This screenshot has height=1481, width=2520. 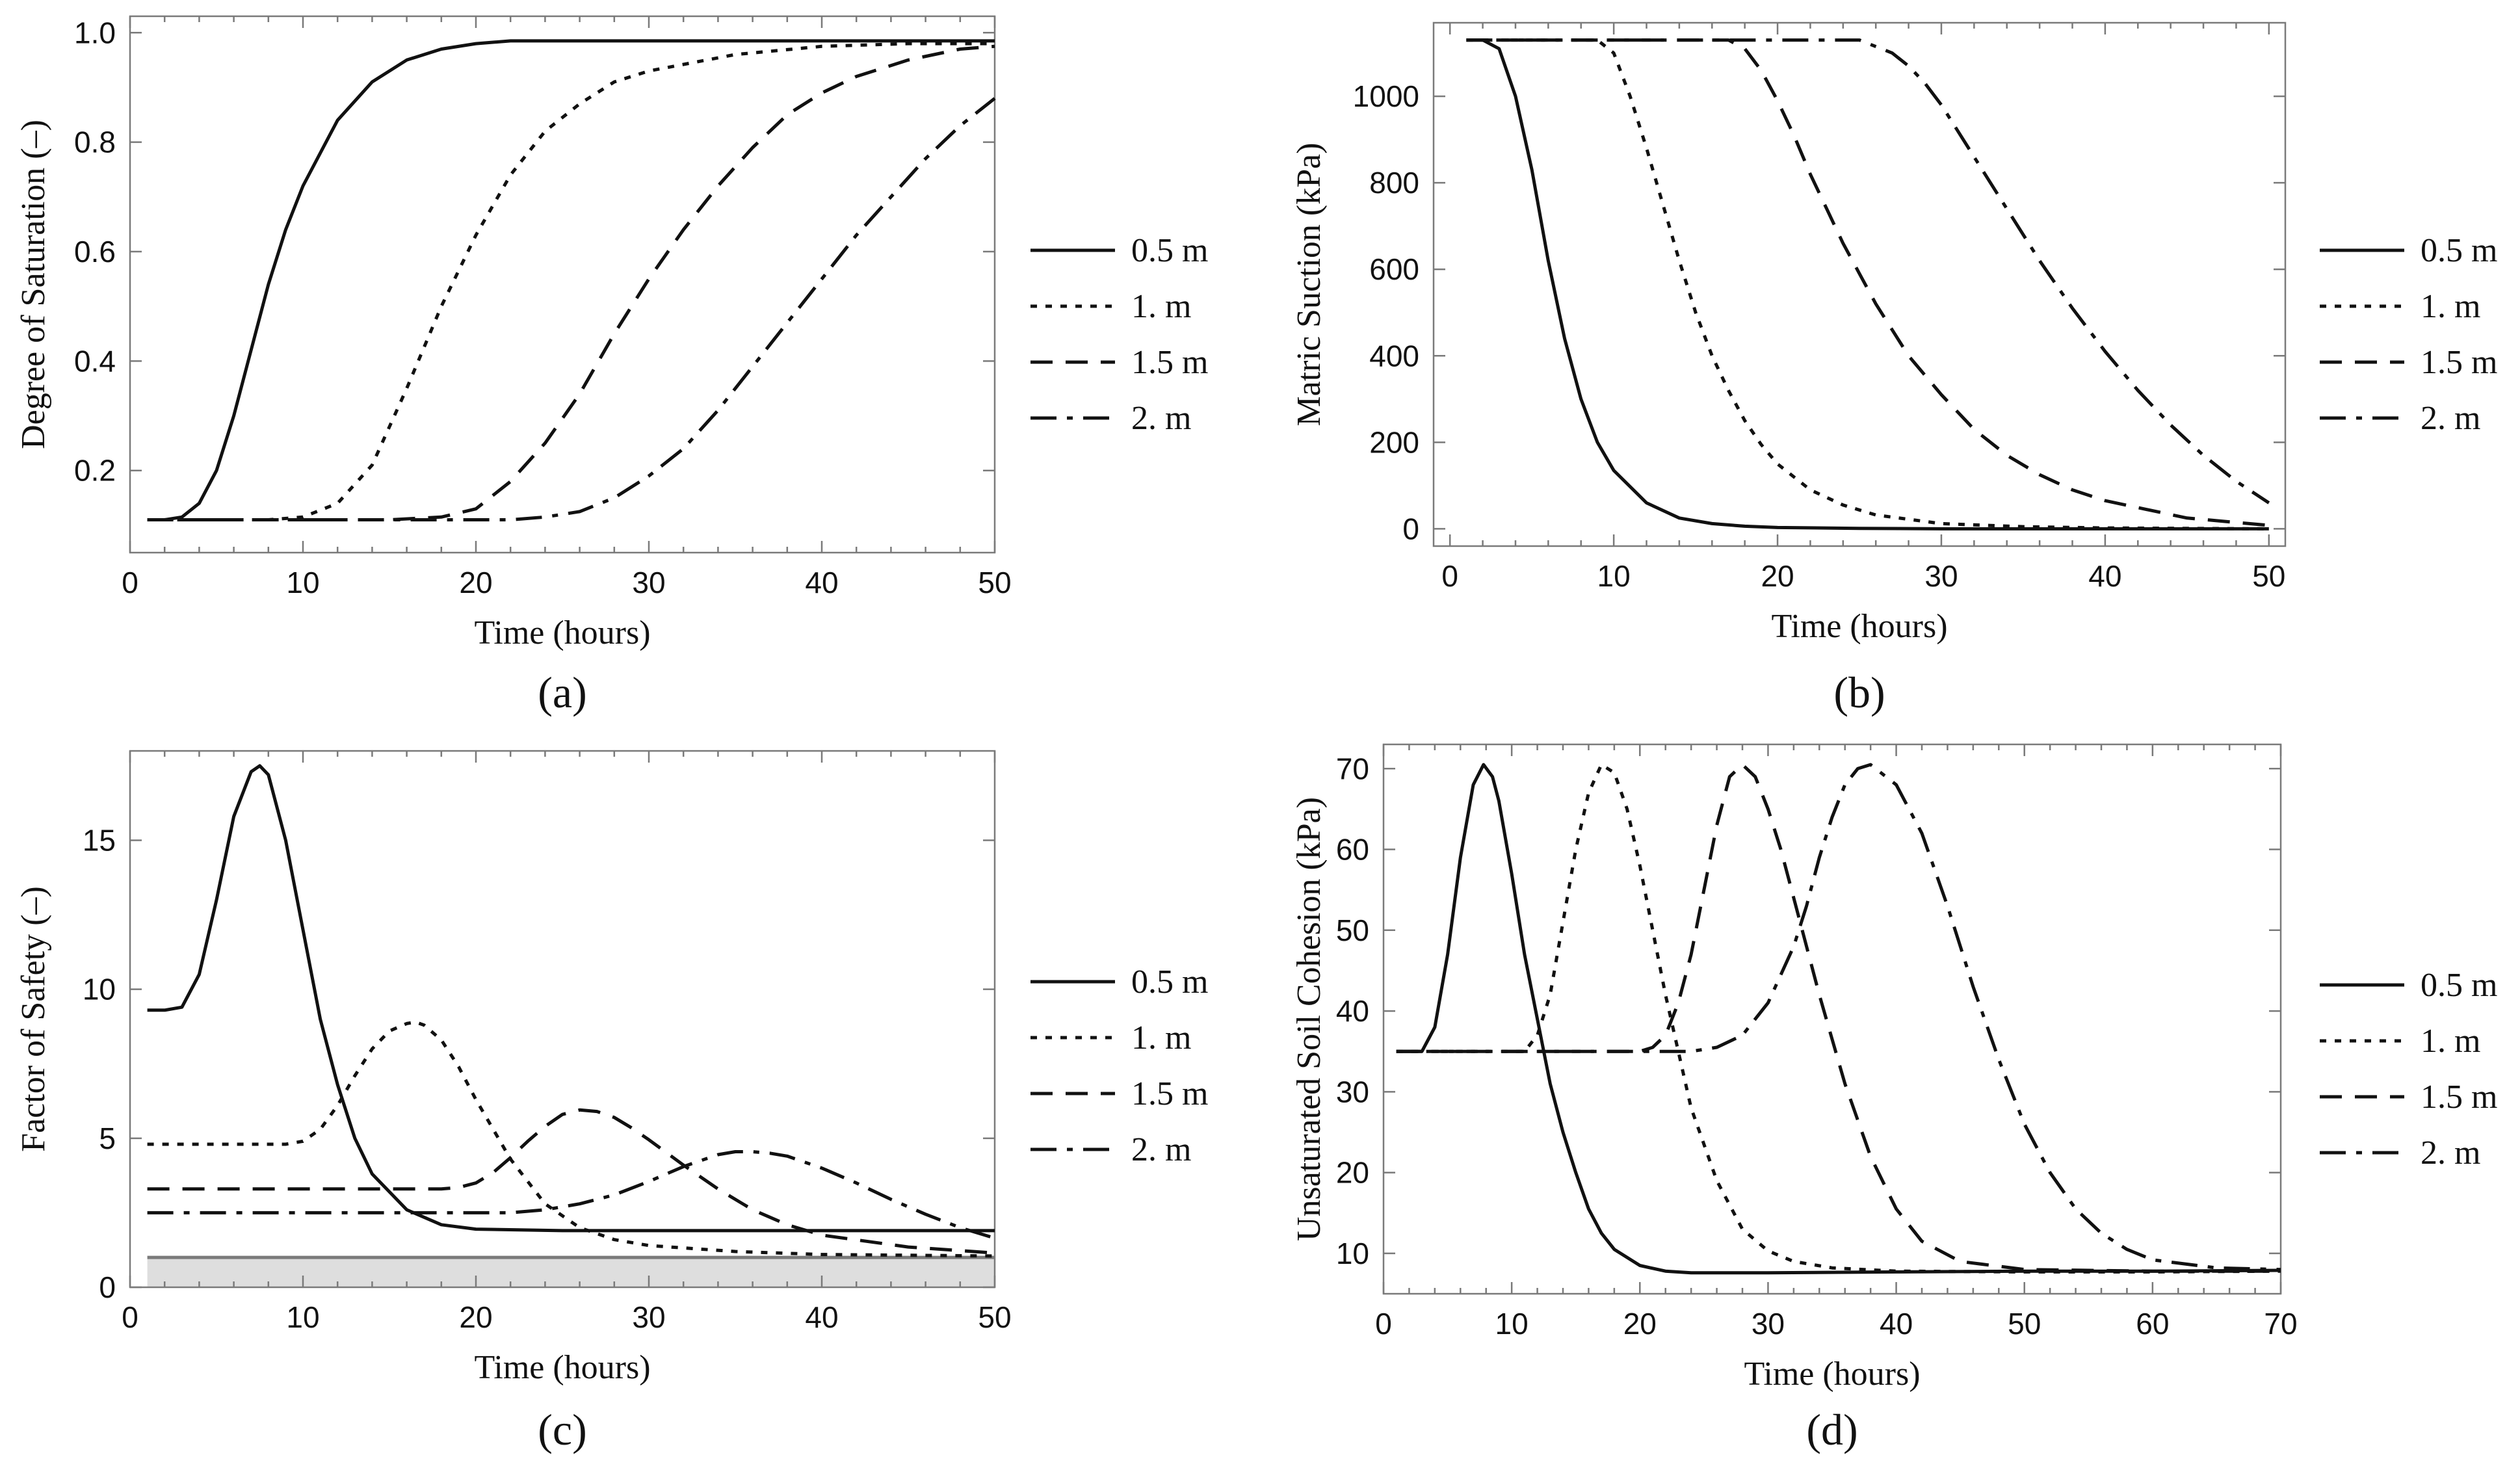 I want to click on y-tick-label: 40, so click(x=1352, y=1011).